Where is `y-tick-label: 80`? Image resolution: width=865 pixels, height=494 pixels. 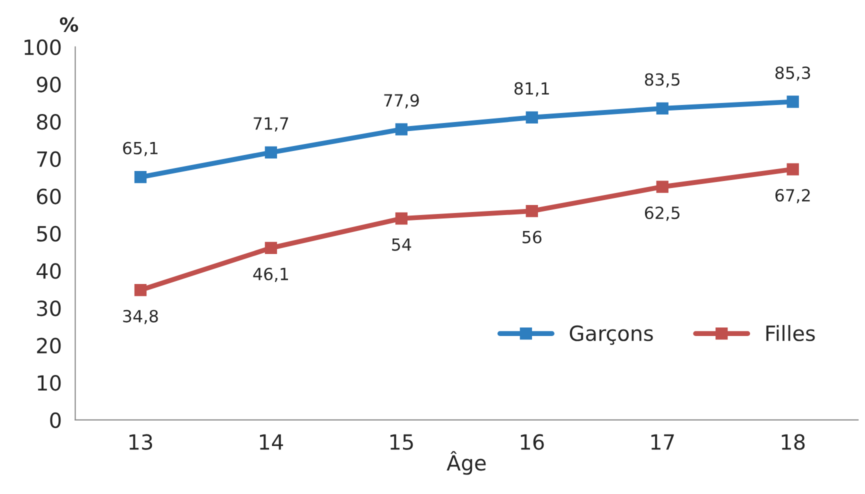
y-tick-label: 80 is located at coordinates (48, 122).